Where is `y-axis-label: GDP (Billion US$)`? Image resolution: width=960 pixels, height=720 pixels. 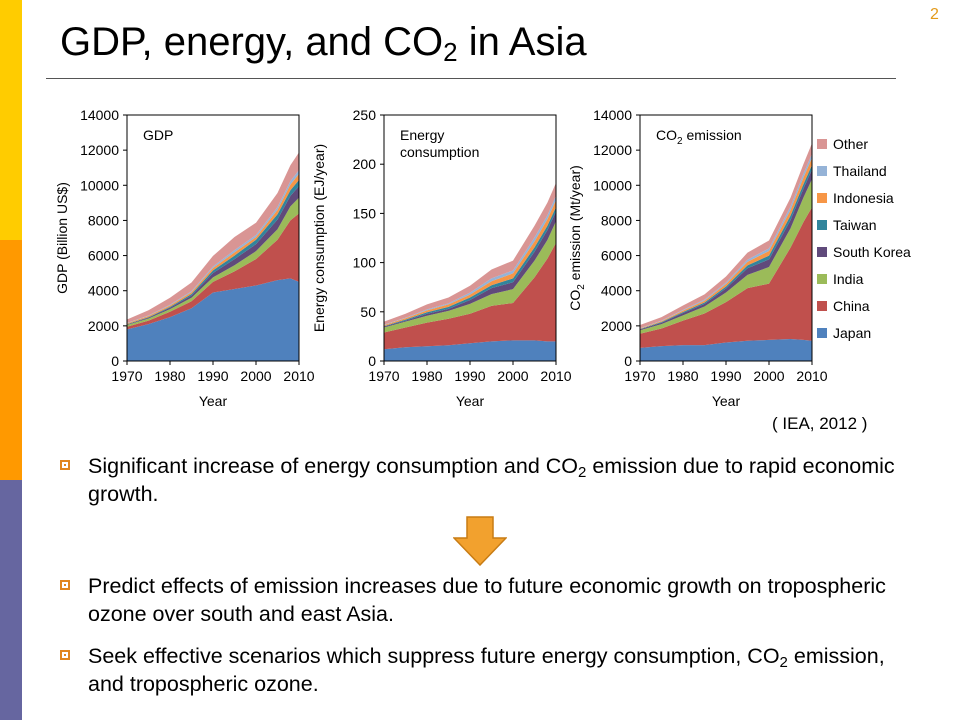
y-axis-label: GDP (Billion US$) is located at coordinates (62, 238).